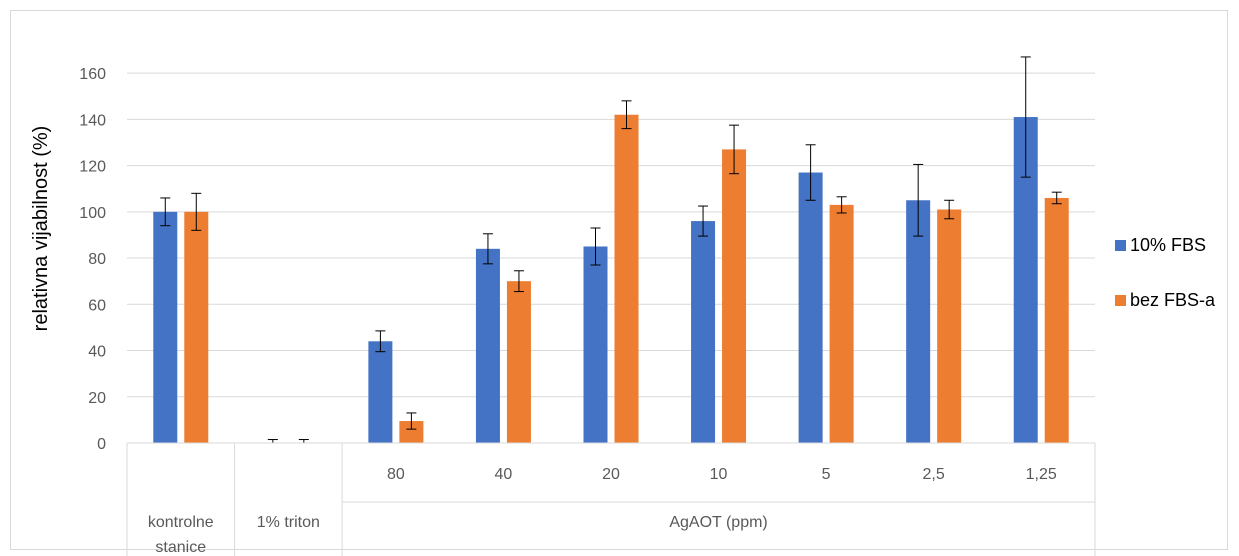 This screenshot has width=1239, height=556. Describe the element at coordinates (1041, 474) in the screenshot. I see `x-tick-label: 1,25` at that location.